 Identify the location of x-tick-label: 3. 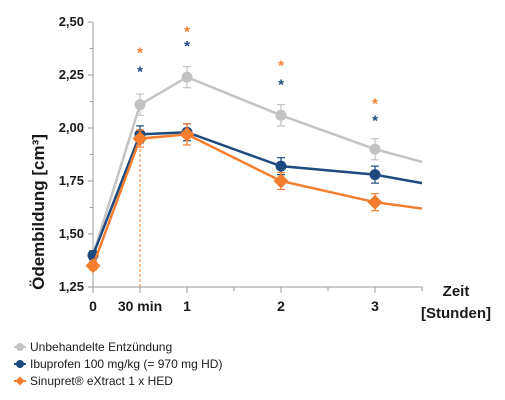
(375, 306).